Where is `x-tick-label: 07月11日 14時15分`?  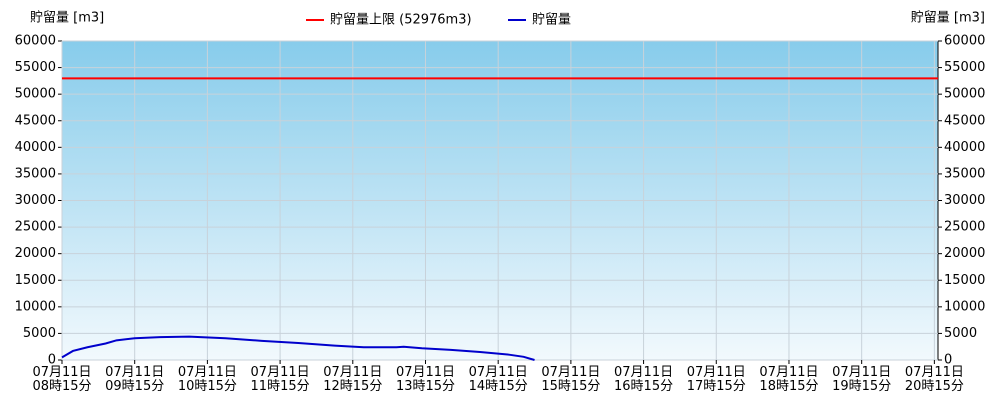 x-tick-label: 07月11日 14時15分 is located at coordinates (498, 379).